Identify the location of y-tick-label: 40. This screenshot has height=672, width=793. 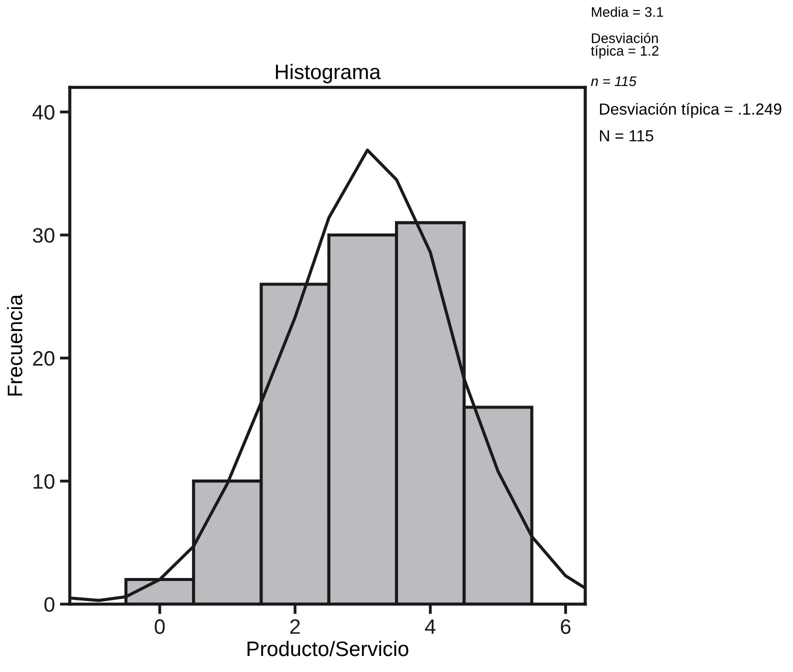
(43, 112).